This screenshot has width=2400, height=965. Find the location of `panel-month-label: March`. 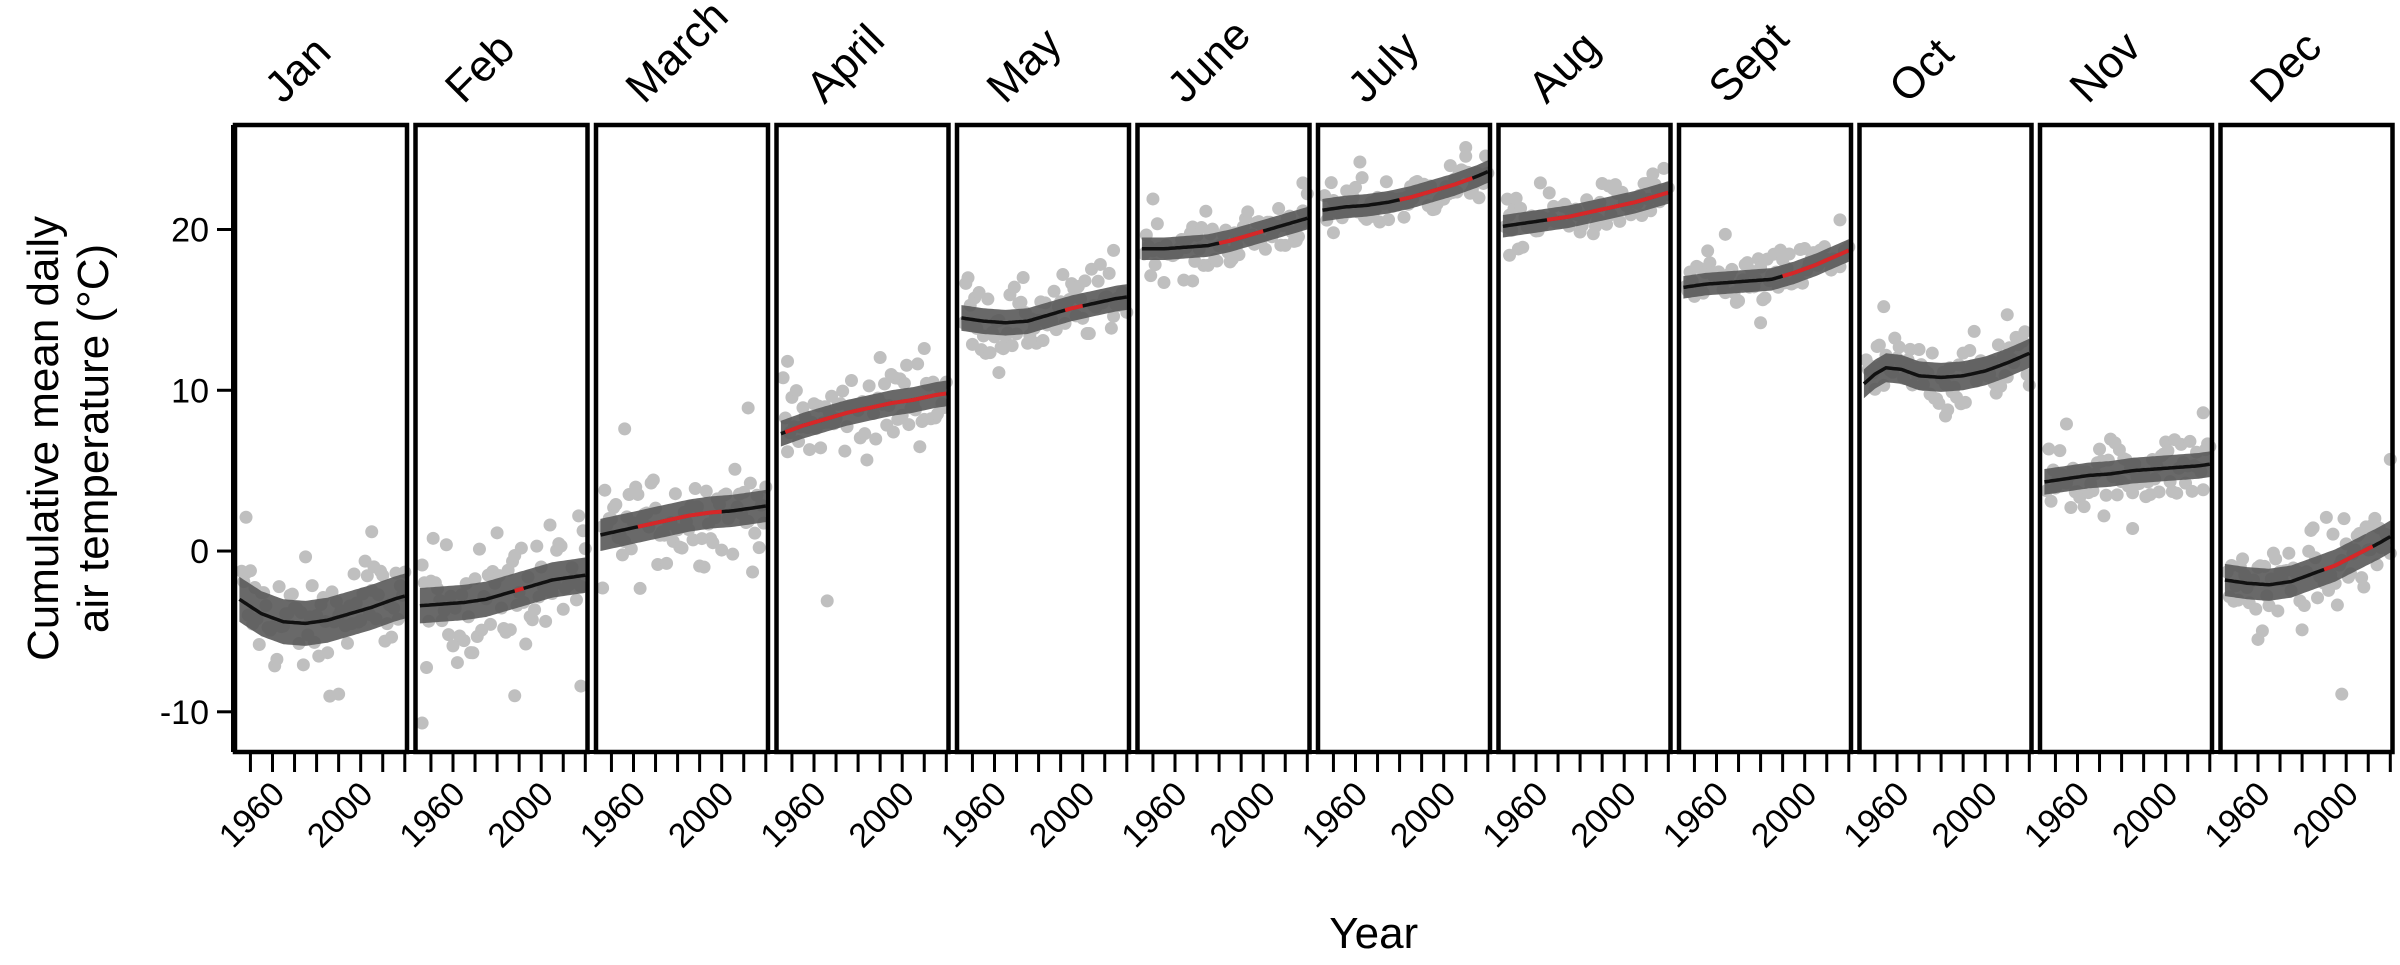

panel-month-label: March is located at coordinates (676, 56).